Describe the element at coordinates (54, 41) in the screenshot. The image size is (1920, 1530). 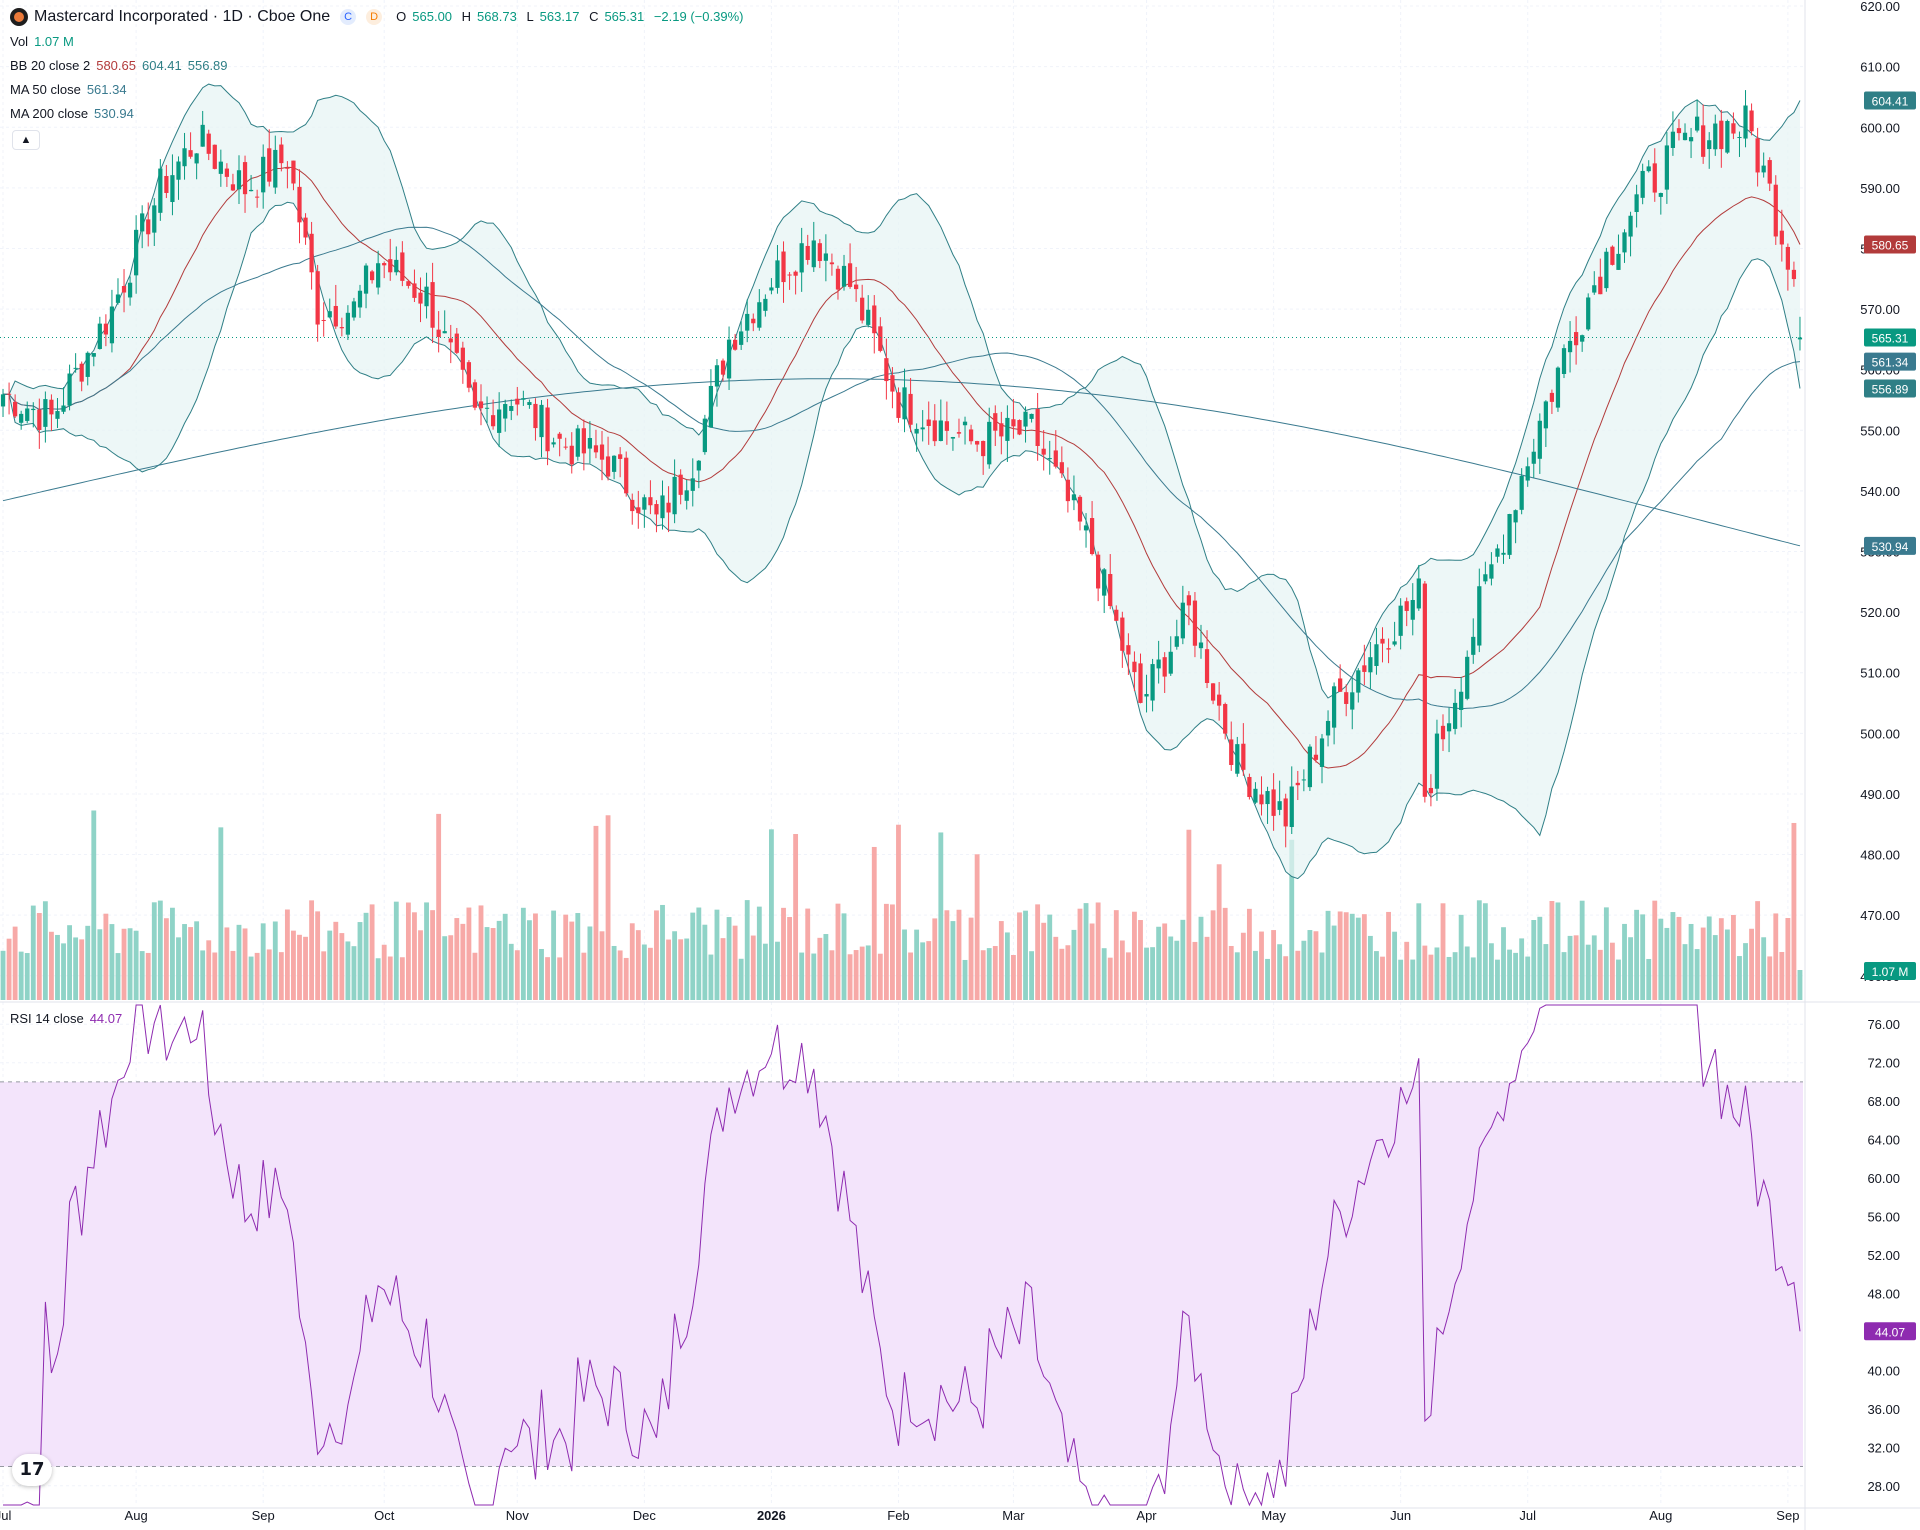
I see `volume-legend-value: 1.07 M` at that location.